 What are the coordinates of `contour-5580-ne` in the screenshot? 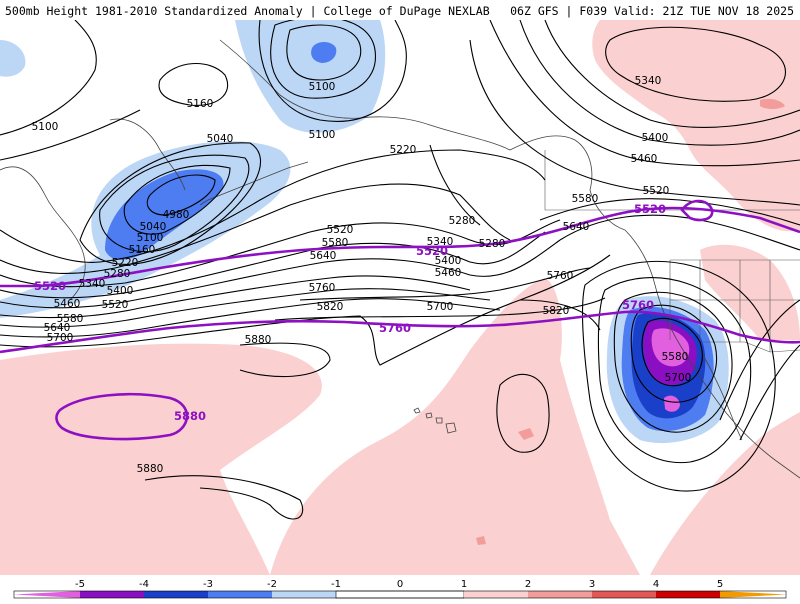 It's located at (669, 212).